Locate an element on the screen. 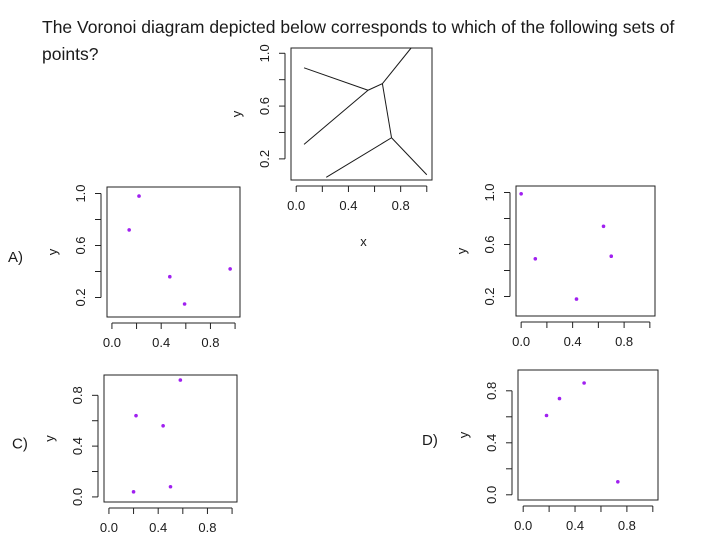  x-axis-label: x is located at coordinates (363, 241).